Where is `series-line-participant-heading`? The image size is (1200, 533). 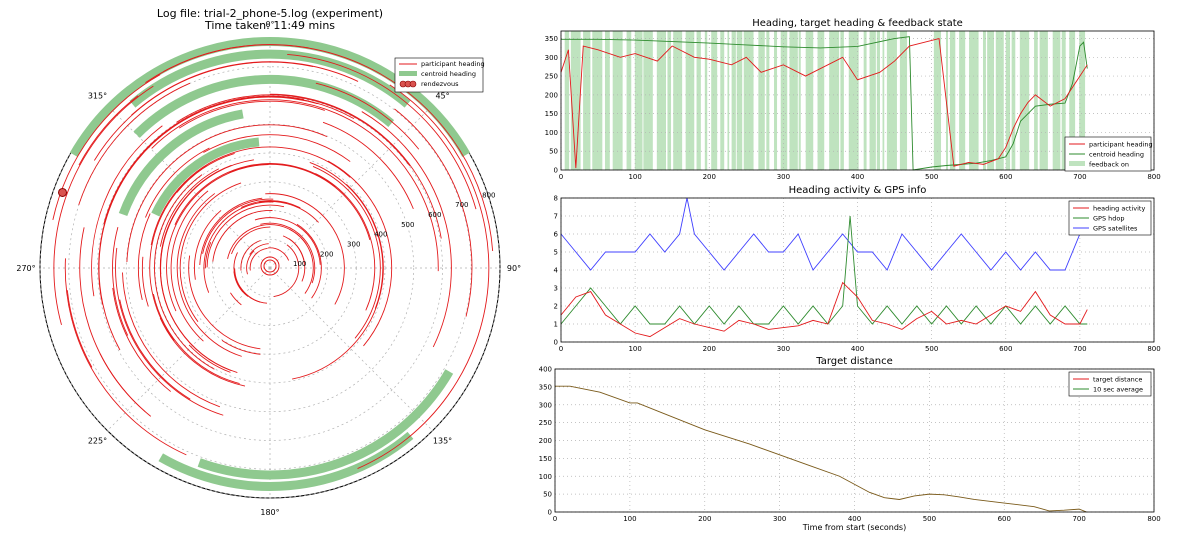
series-line-participant-heading is located at coordinates (824, 103).